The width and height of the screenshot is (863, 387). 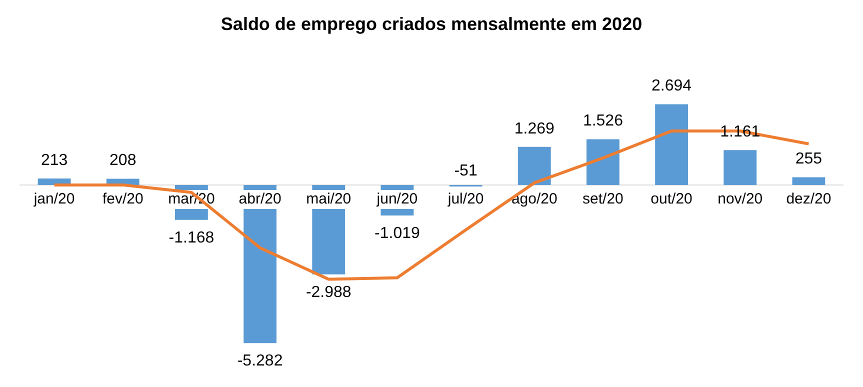 What do you see at coordinates (260, 361) in the screenshot?
I see `data-label: -5.282` at bounding box center [260, 361].